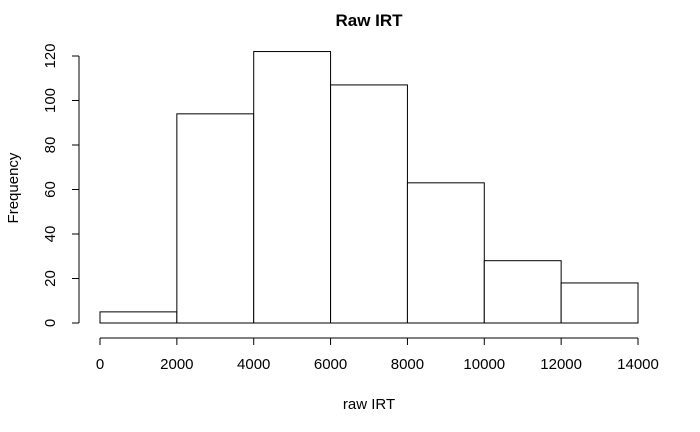  Describe the element at coordinates (13, 187) in the screenshot. I see `y-axis-label: Frequency` at that location.